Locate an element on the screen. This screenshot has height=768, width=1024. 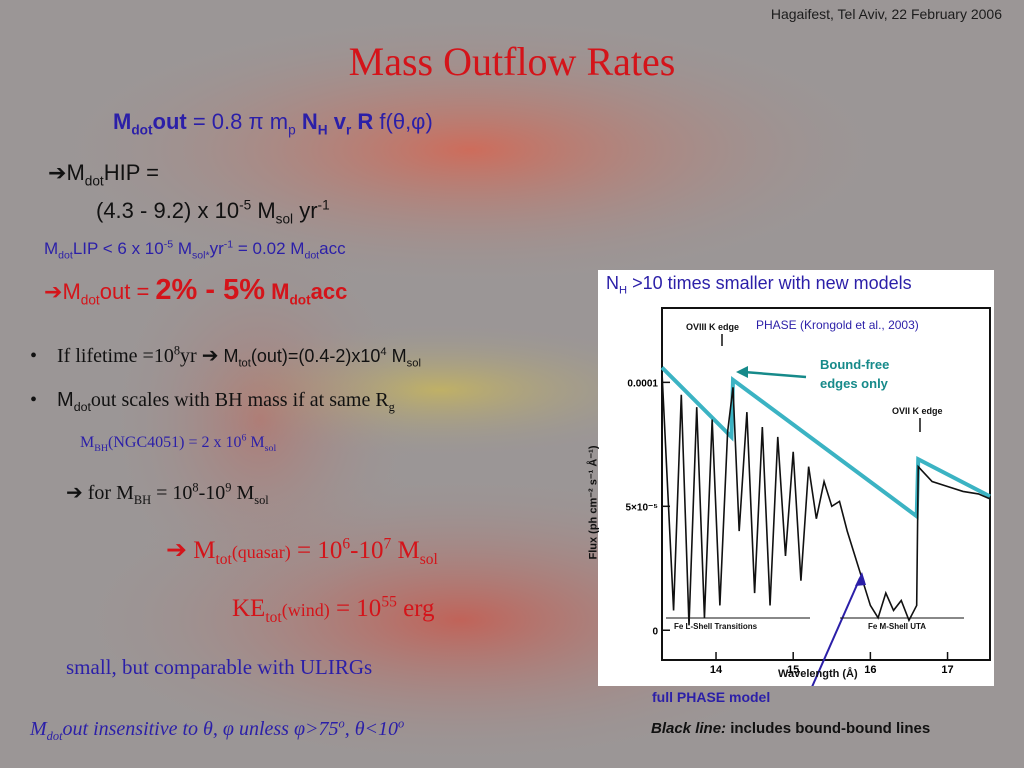
fe-m-label: Fe M-Shell UTA is located at coordinates (897, 626).